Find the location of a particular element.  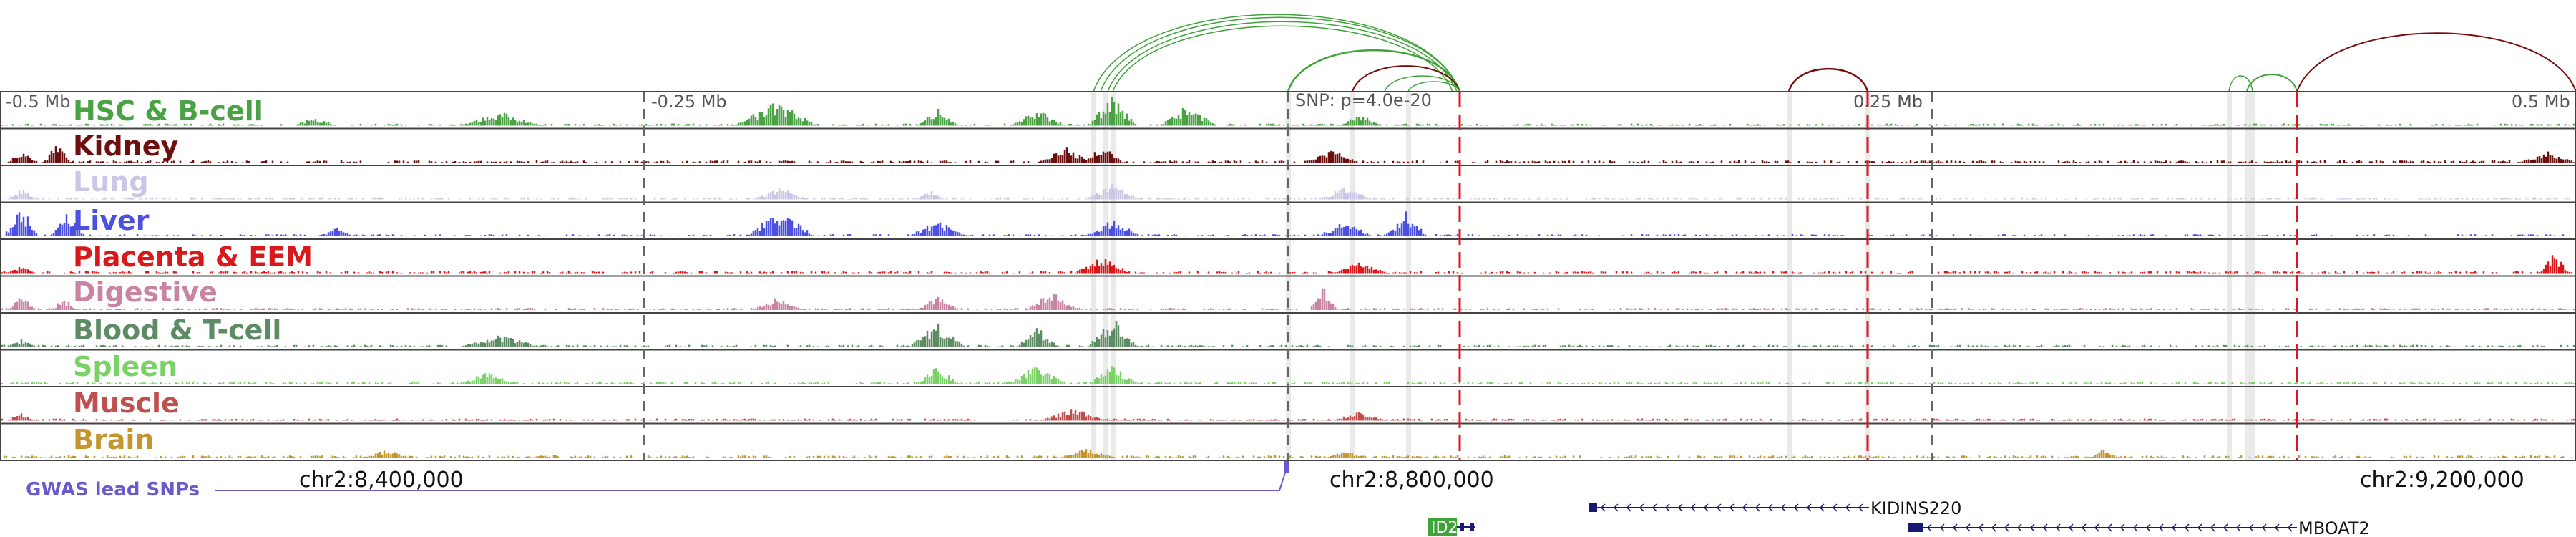

track-label-digestive: Digestive is located at coordinates (145, 292).